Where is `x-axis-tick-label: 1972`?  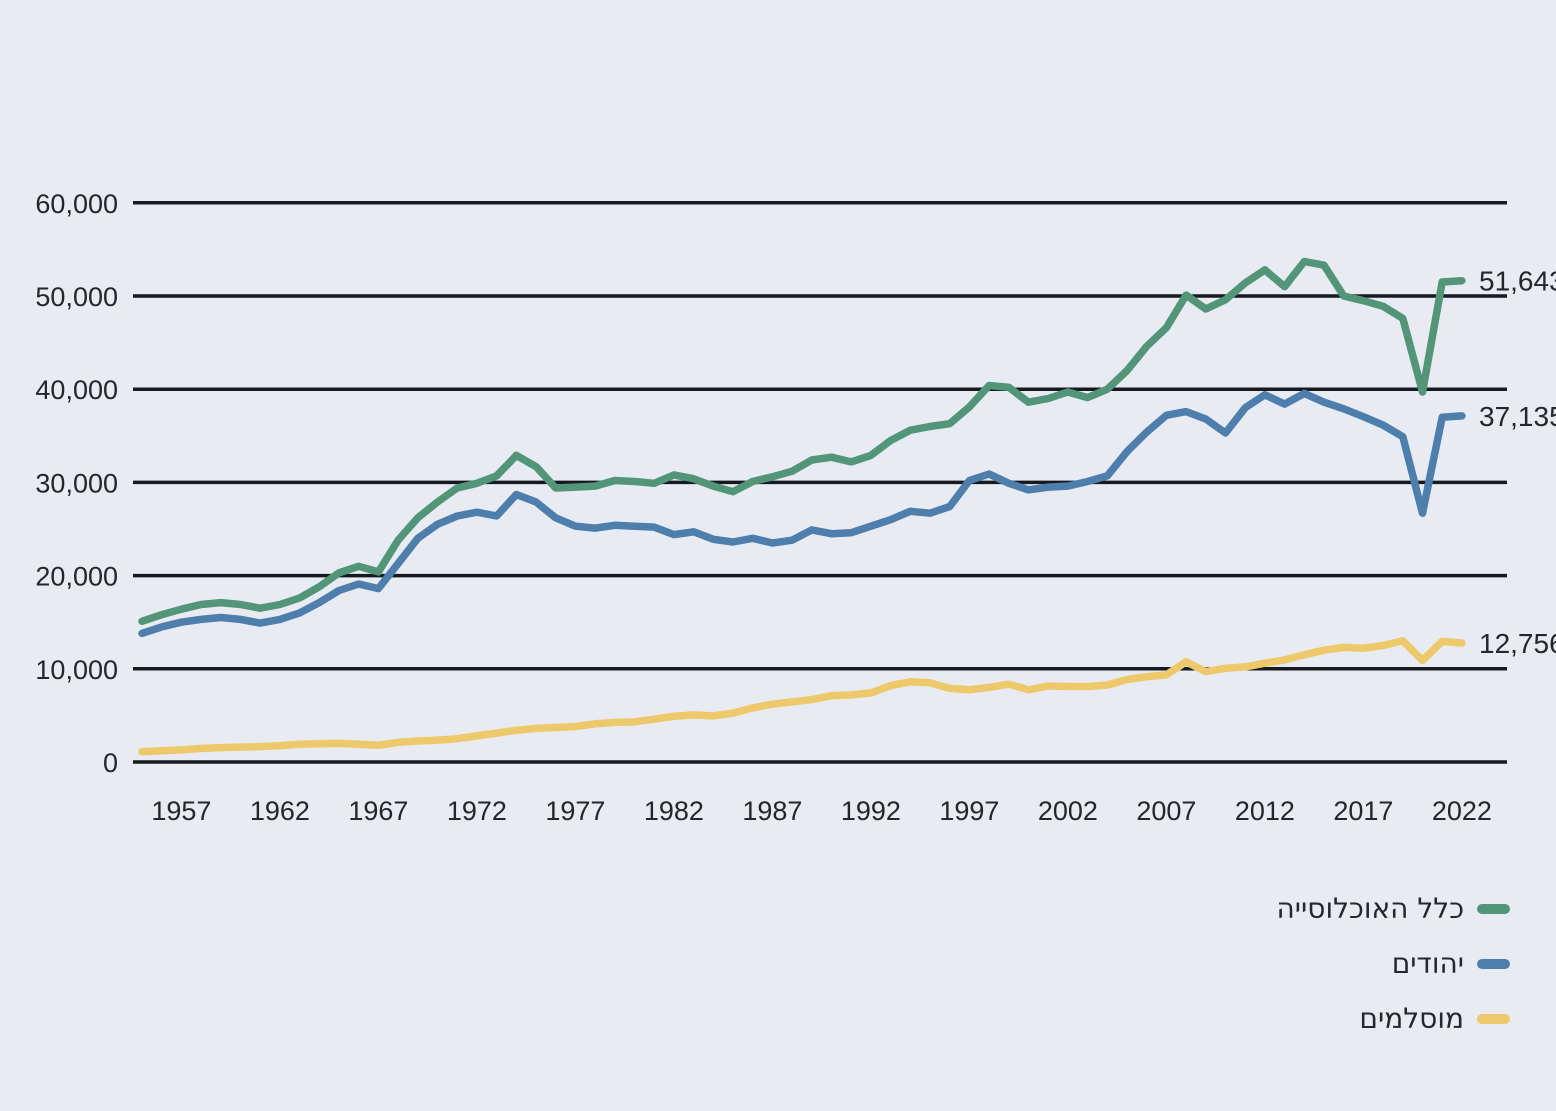 x-axis-tick-label: 1972 is located at coordinates (477, 811).